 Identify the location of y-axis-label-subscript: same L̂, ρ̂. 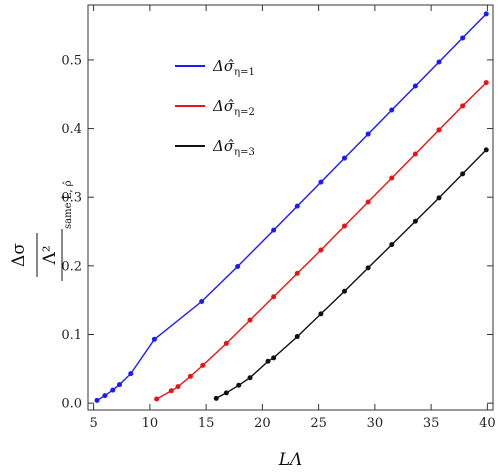
(68, 204).